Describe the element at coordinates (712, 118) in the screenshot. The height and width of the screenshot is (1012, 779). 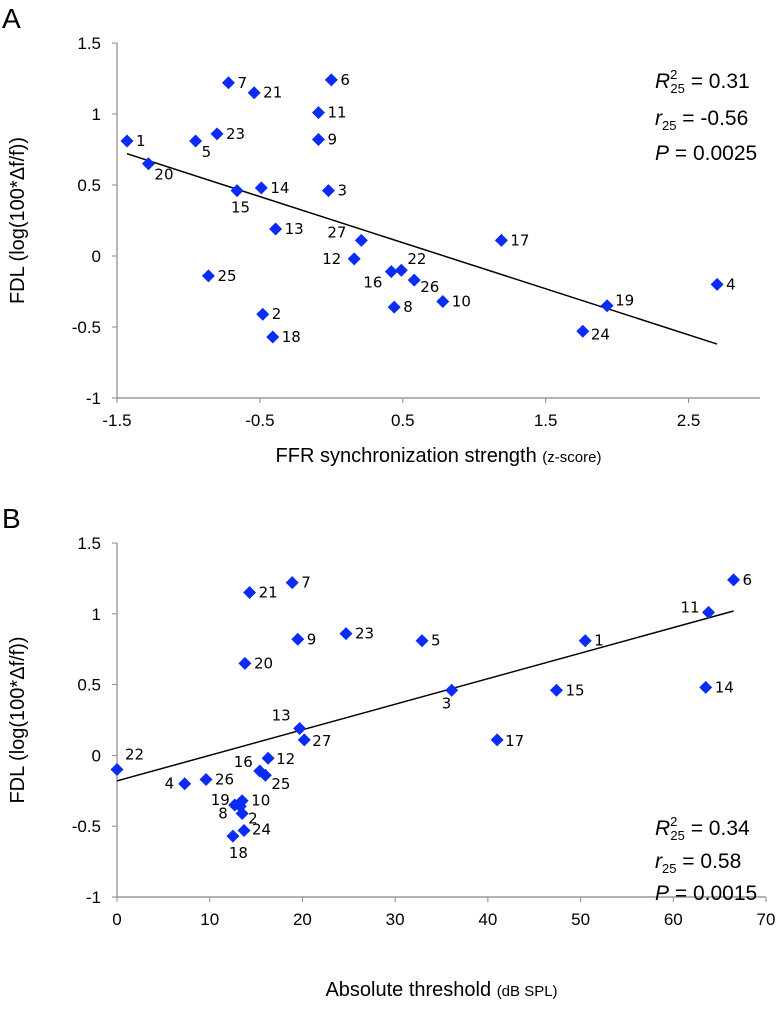
I see `stat-r-value: = -0.56` at that location.